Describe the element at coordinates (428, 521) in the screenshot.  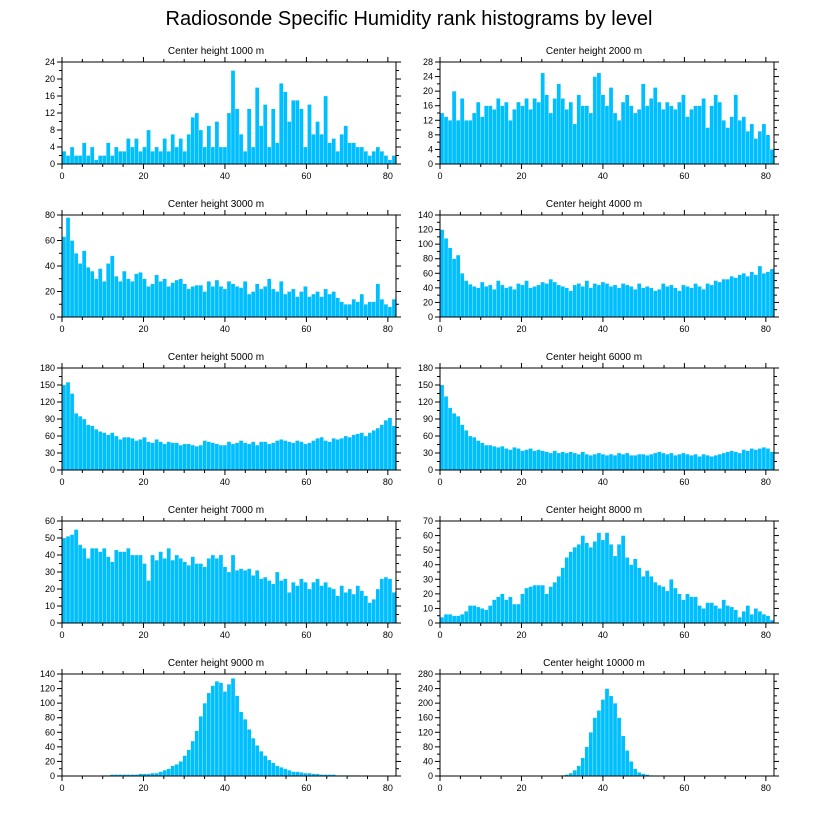
I see `y-tick-label: 70` at that location.